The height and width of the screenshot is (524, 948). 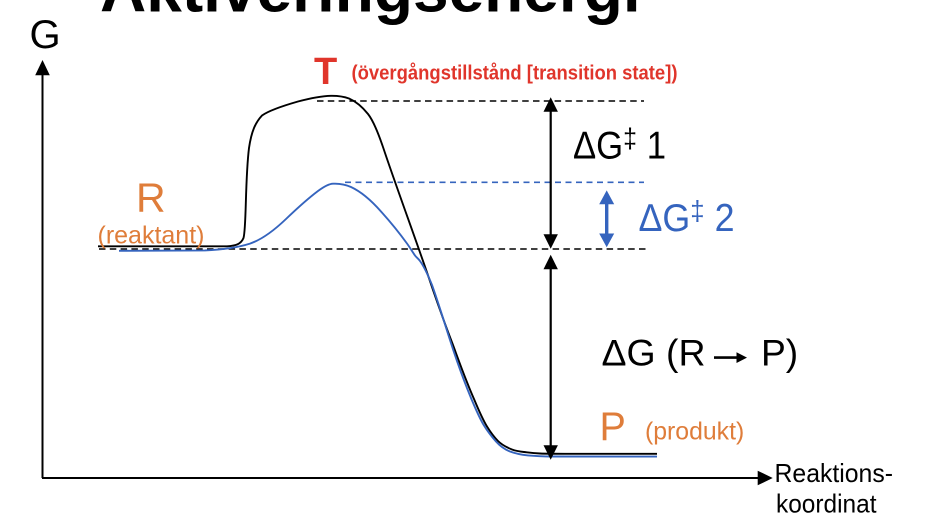 I want to click on svg-text: P), so click(x=779, y=353).